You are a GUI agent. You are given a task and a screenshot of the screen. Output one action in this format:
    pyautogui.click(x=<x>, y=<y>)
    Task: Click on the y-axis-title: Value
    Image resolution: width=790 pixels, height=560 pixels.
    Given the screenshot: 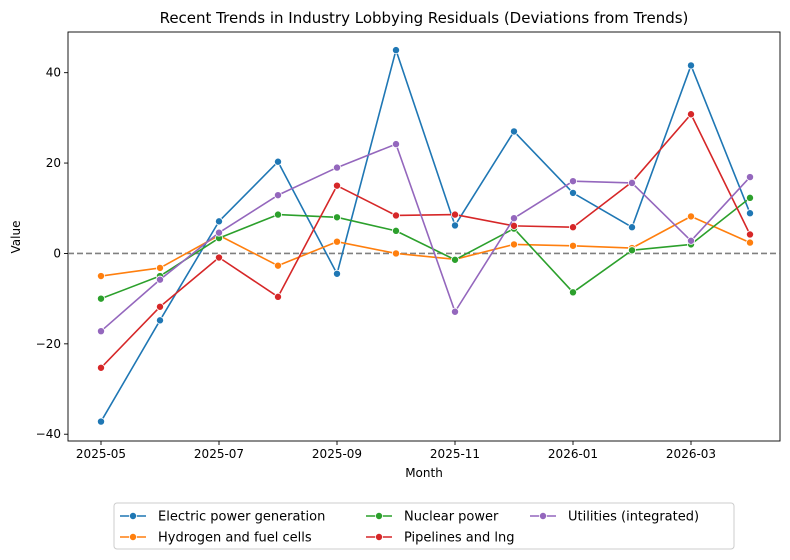 What is the action you would take?
    pyautogui.click(x=16, y=237)
    